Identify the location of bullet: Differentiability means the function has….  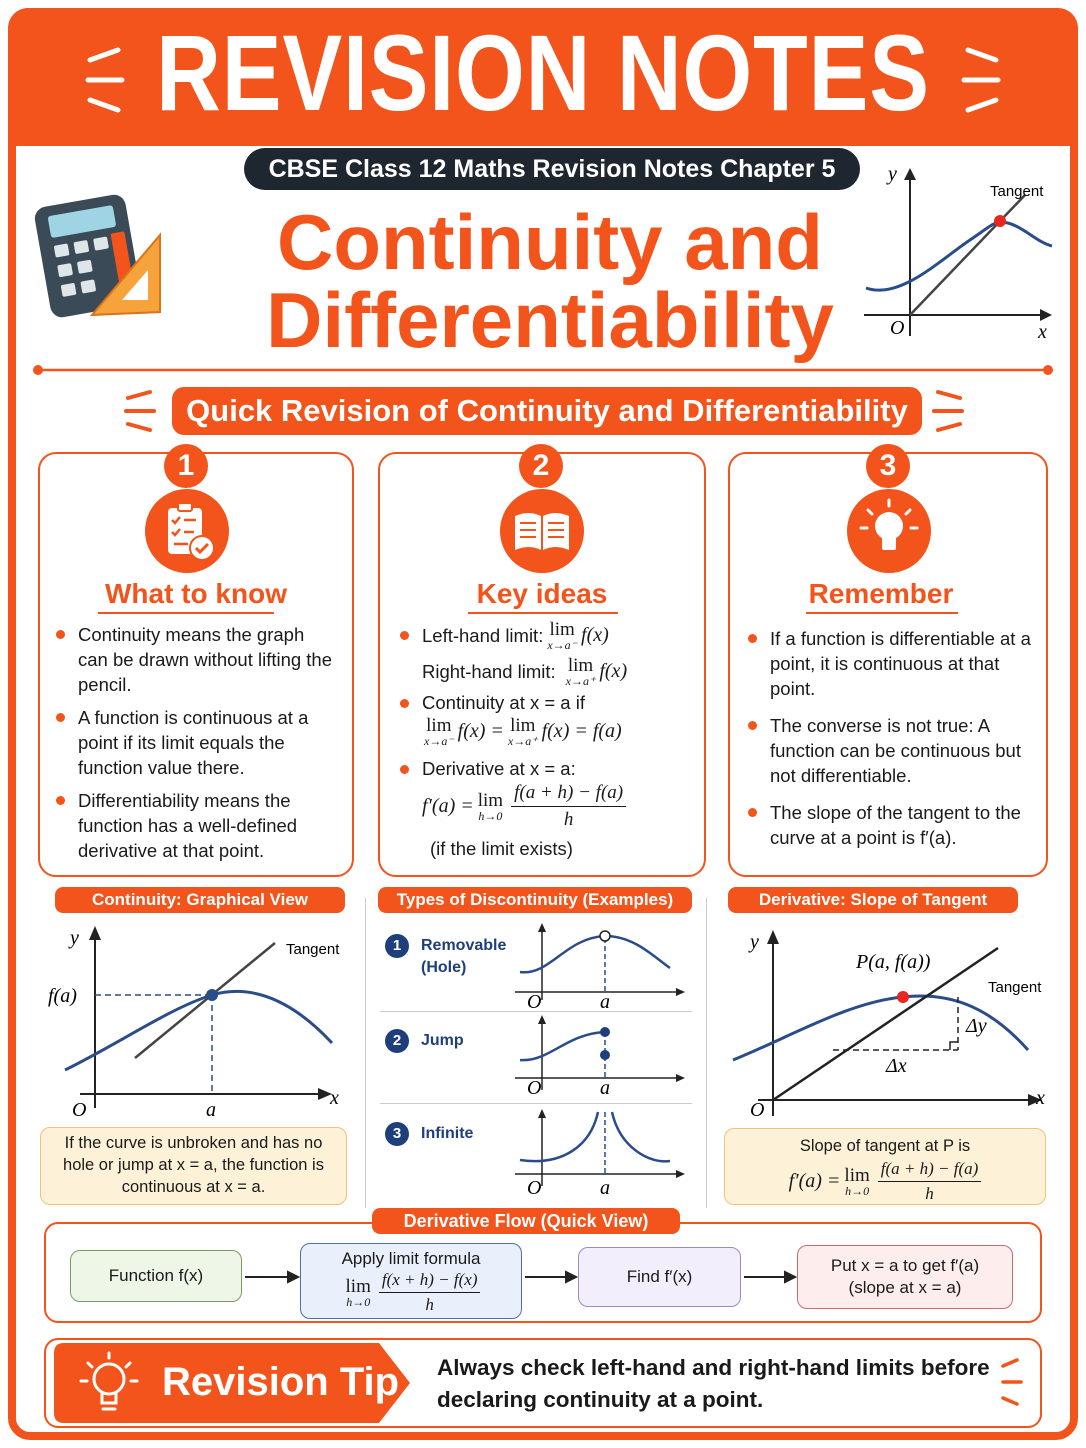
(194, 825).